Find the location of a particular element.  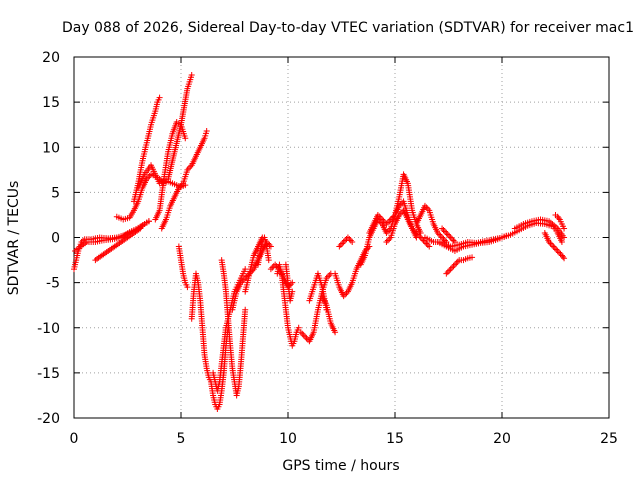

x-tick-label: 5 is located at coordinates (181, 439).